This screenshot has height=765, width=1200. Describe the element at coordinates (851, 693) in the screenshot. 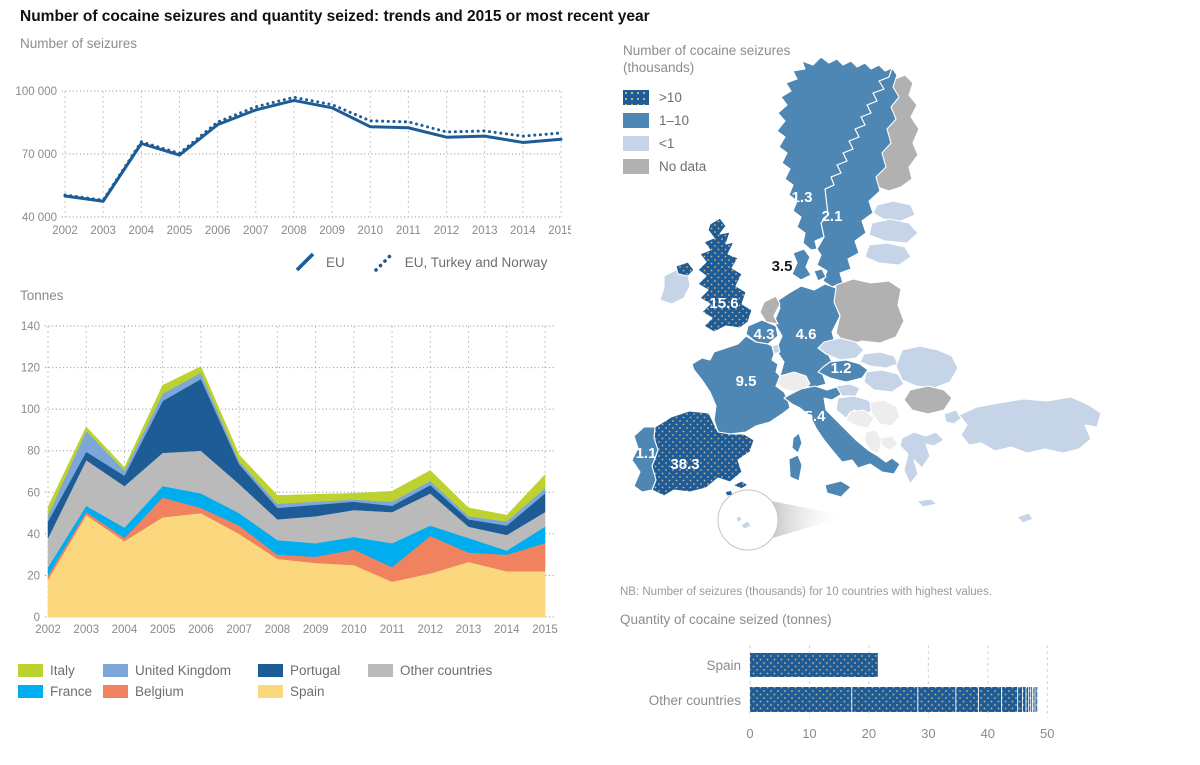

I see `quantity-bar-chart: 0 10 20 30 40 50 Spain Other countries` at that location.